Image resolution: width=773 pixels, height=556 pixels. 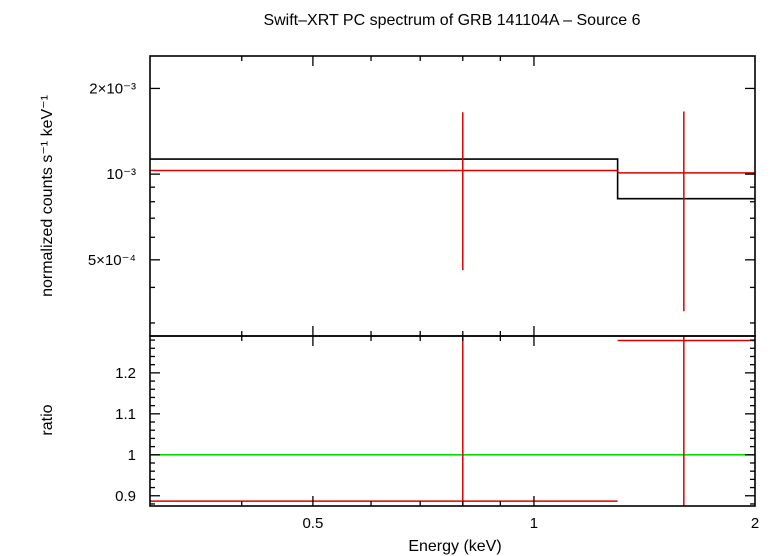 I want to click on top-y-tick-label-1: 5×10⁻⁴, so click(x=112, y=260).